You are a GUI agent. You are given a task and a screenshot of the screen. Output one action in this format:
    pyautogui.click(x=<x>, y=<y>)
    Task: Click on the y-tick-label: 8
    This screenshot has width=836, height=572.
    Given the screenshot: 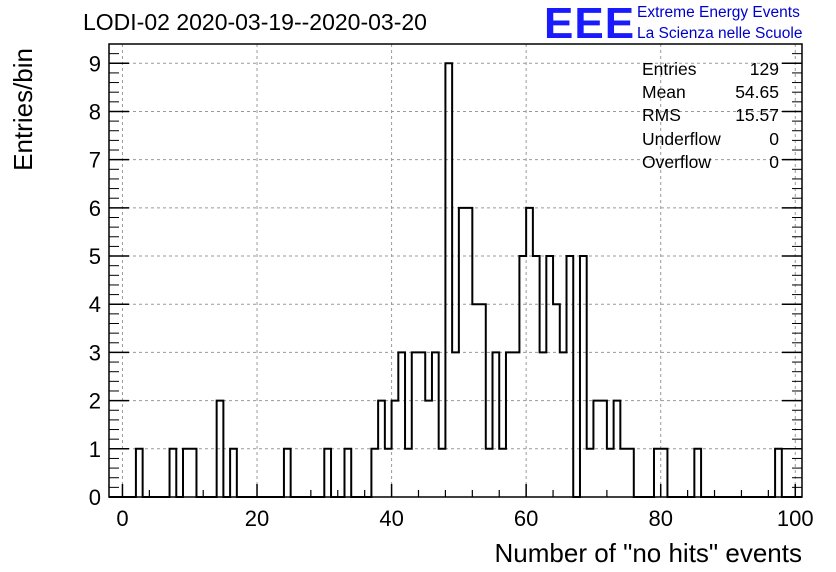 What is the action you would take?
    pyautogui.click(x=95, y=111)
    